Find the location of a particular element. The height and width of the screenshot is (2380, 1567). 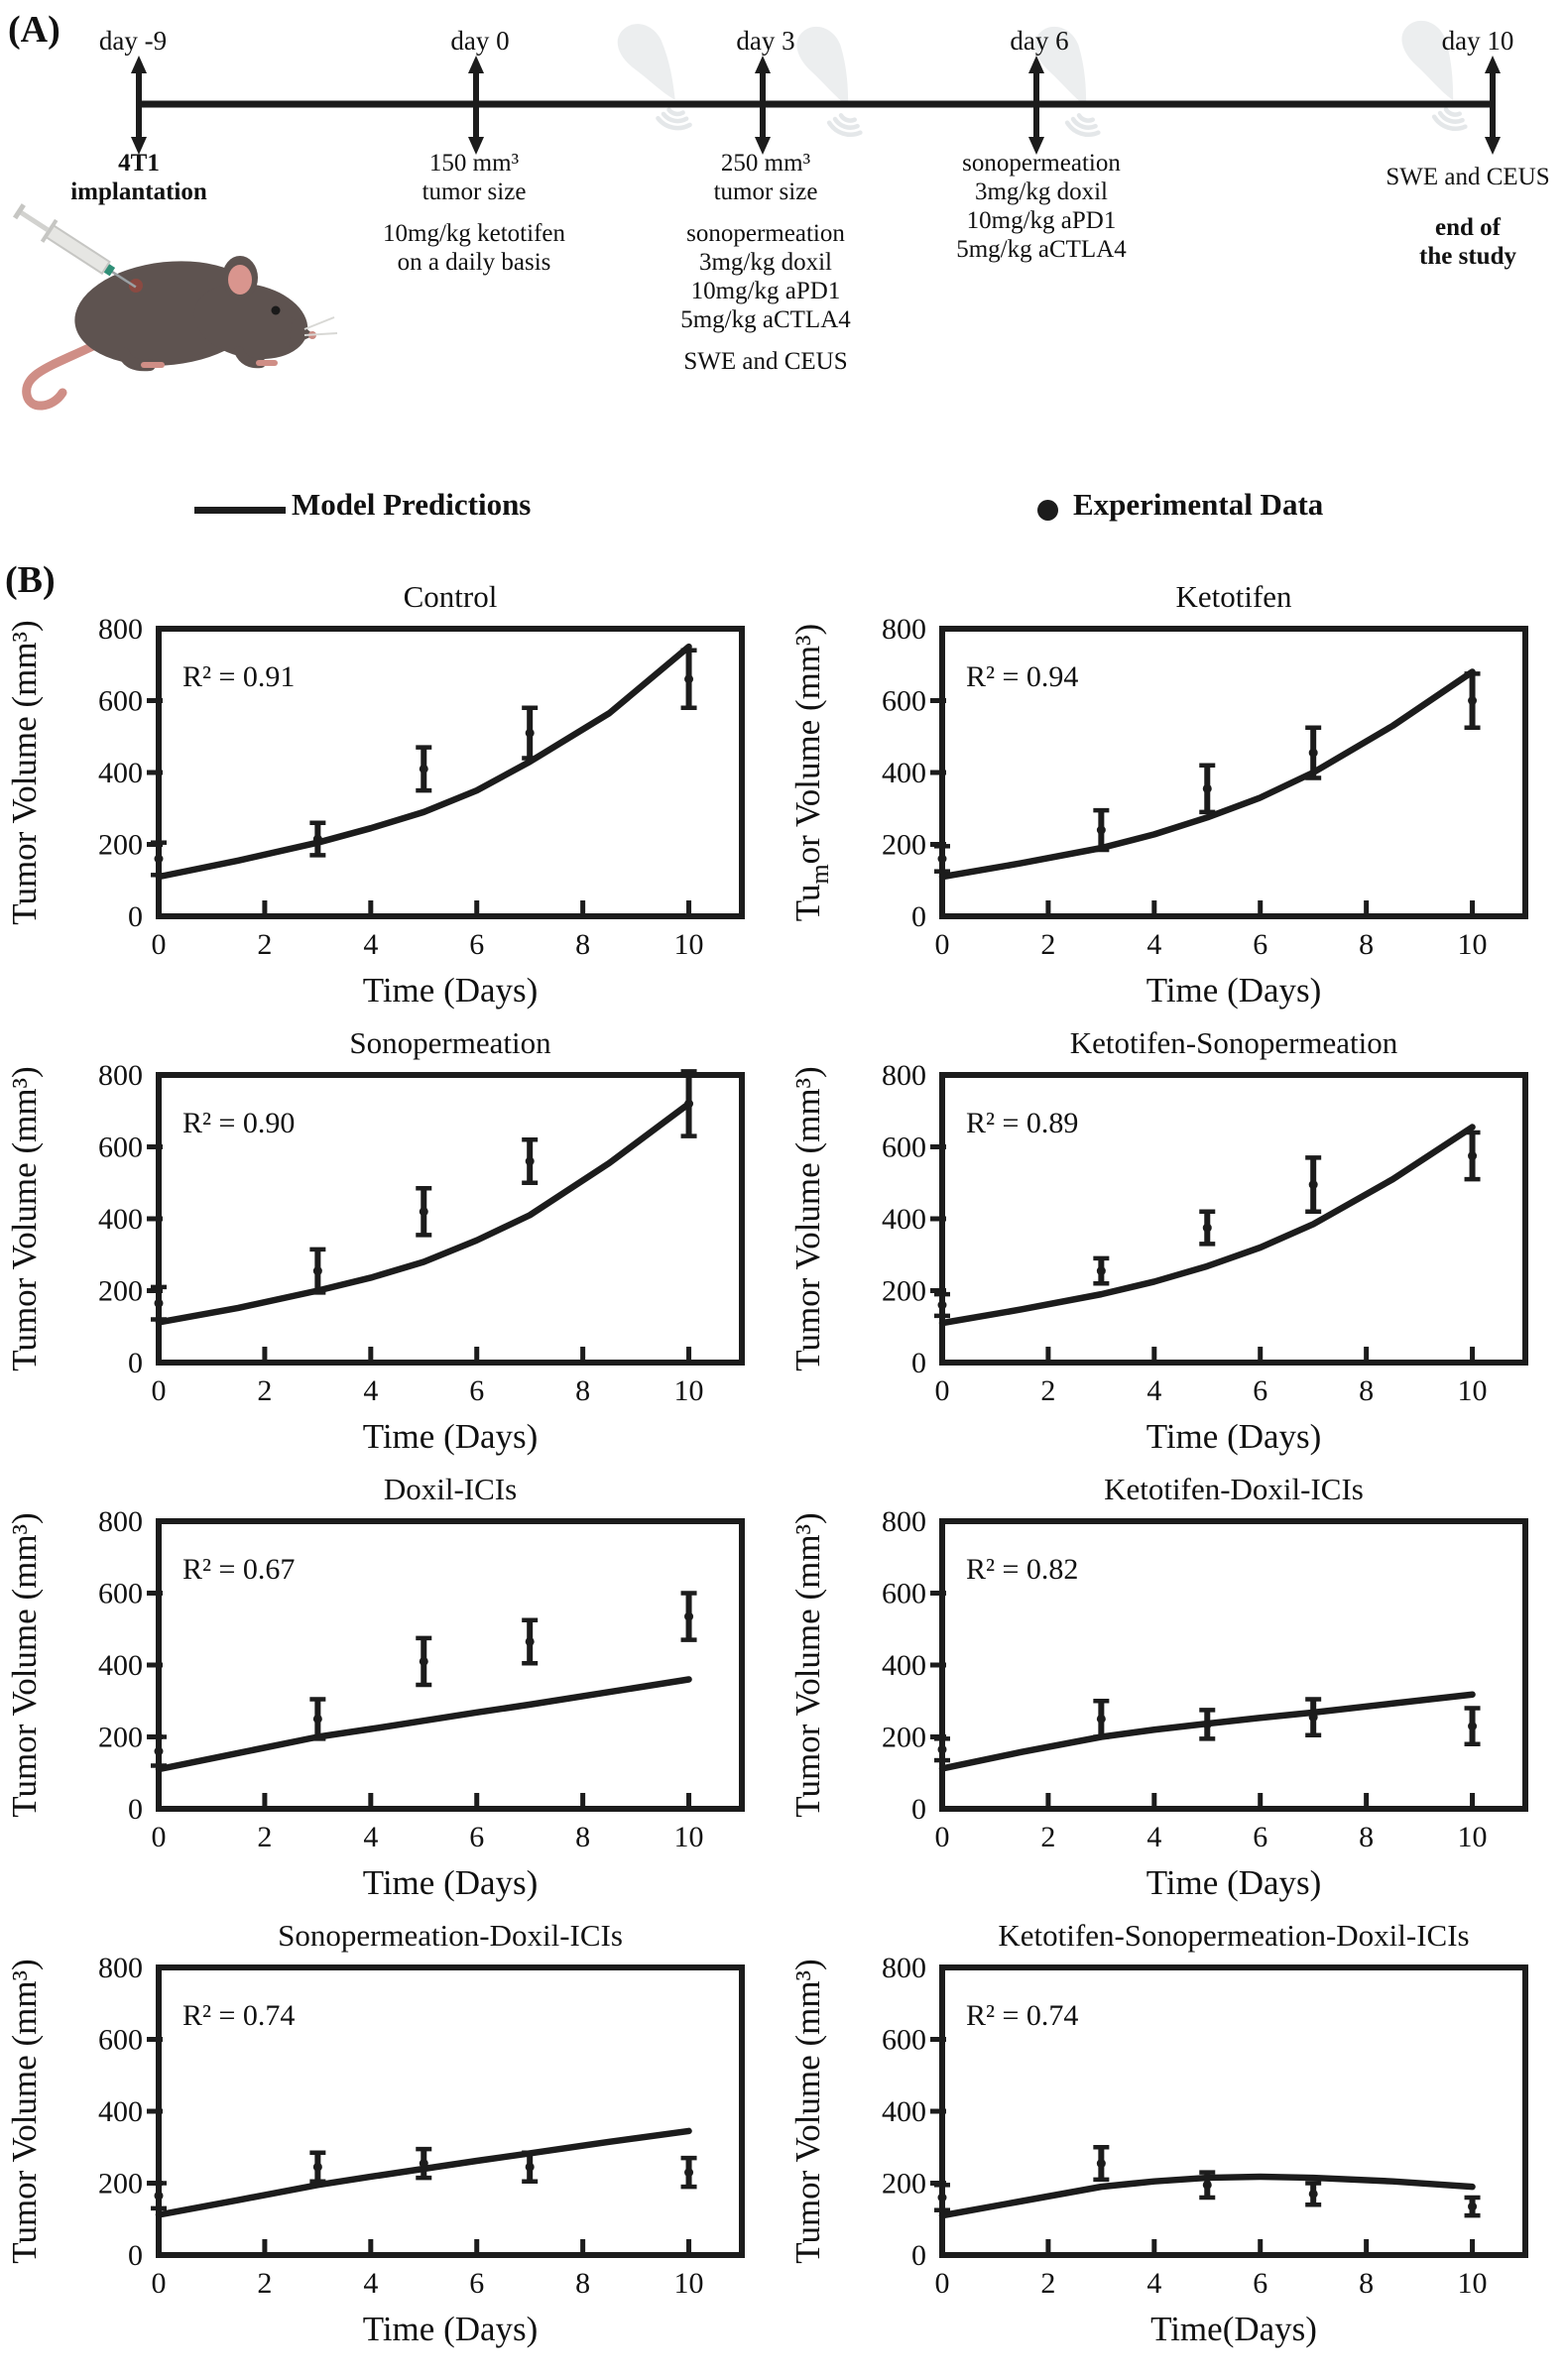

timeline-day-label: day 6 is located at coordinates (1040, 41).